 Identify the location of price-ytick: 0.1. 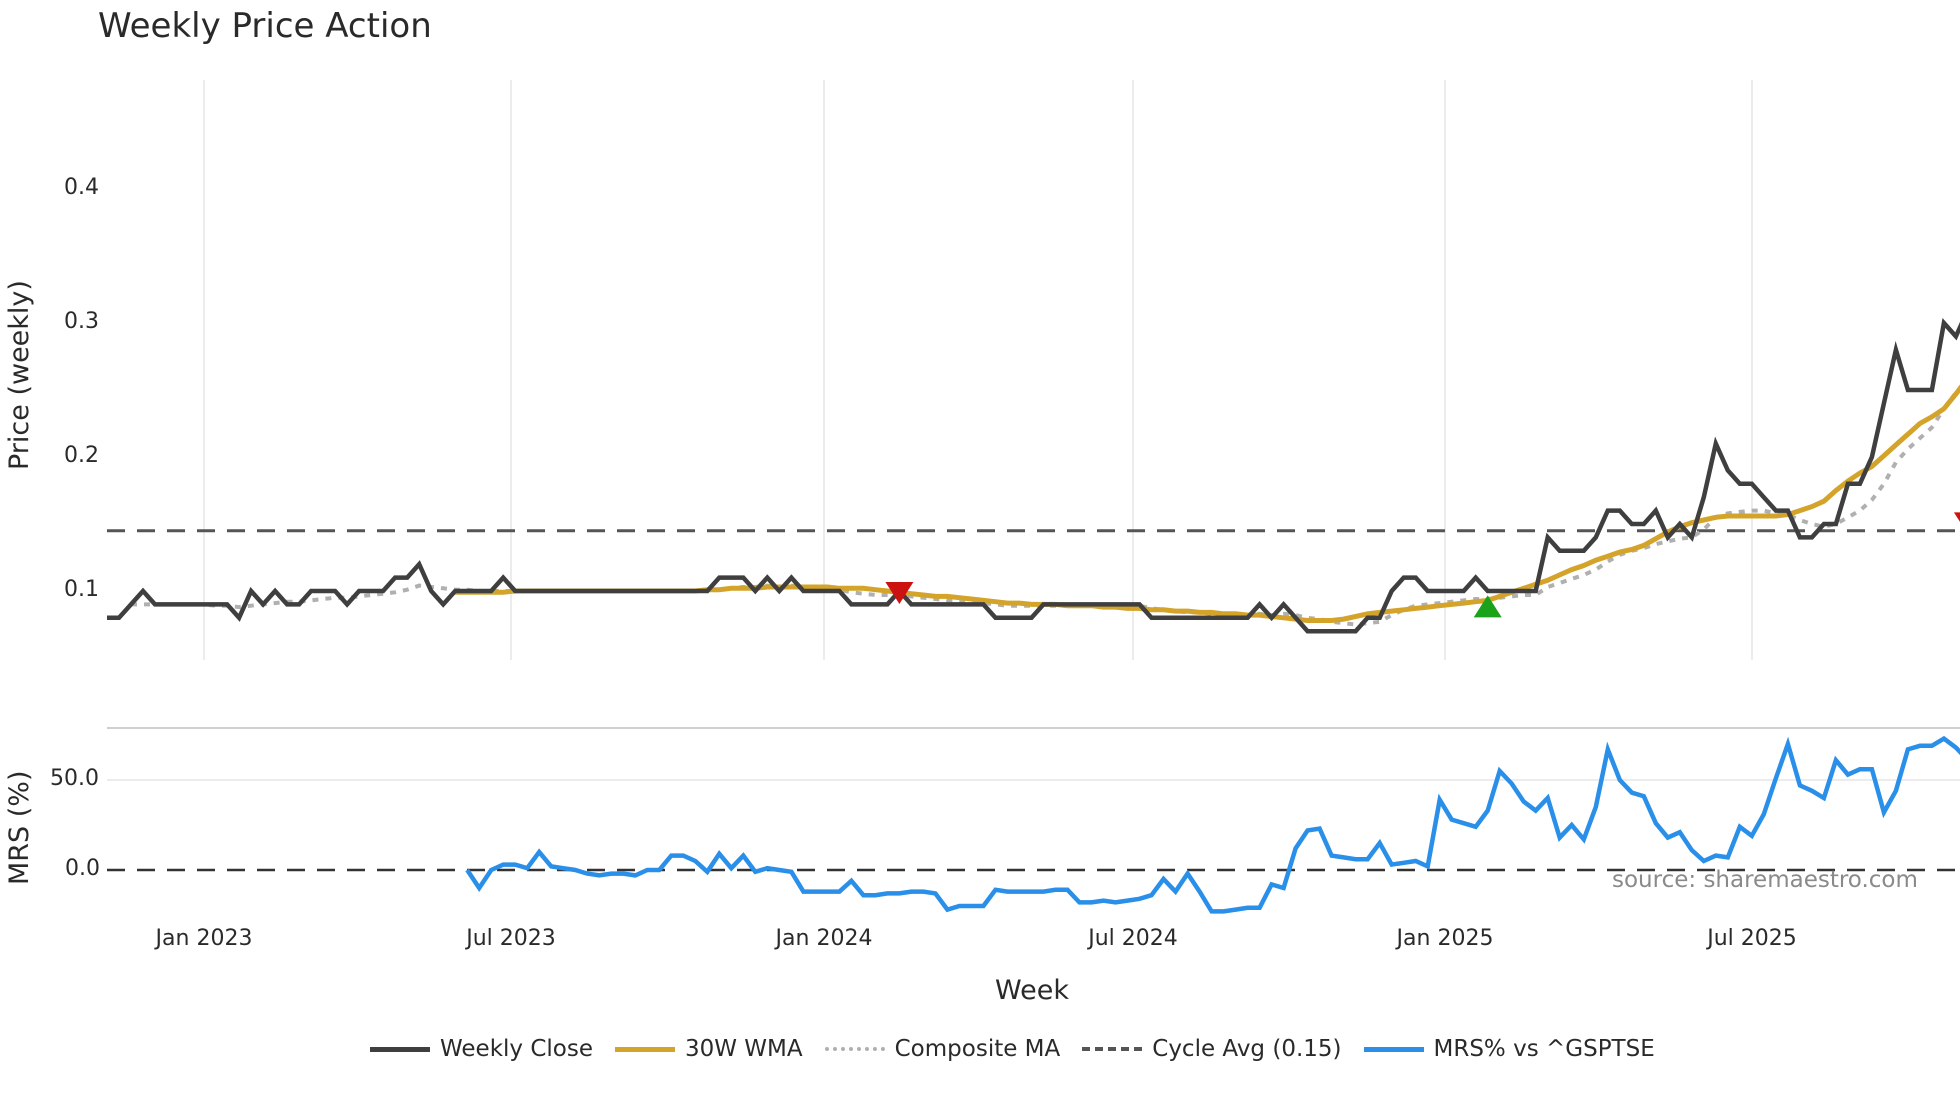
(81, 589).